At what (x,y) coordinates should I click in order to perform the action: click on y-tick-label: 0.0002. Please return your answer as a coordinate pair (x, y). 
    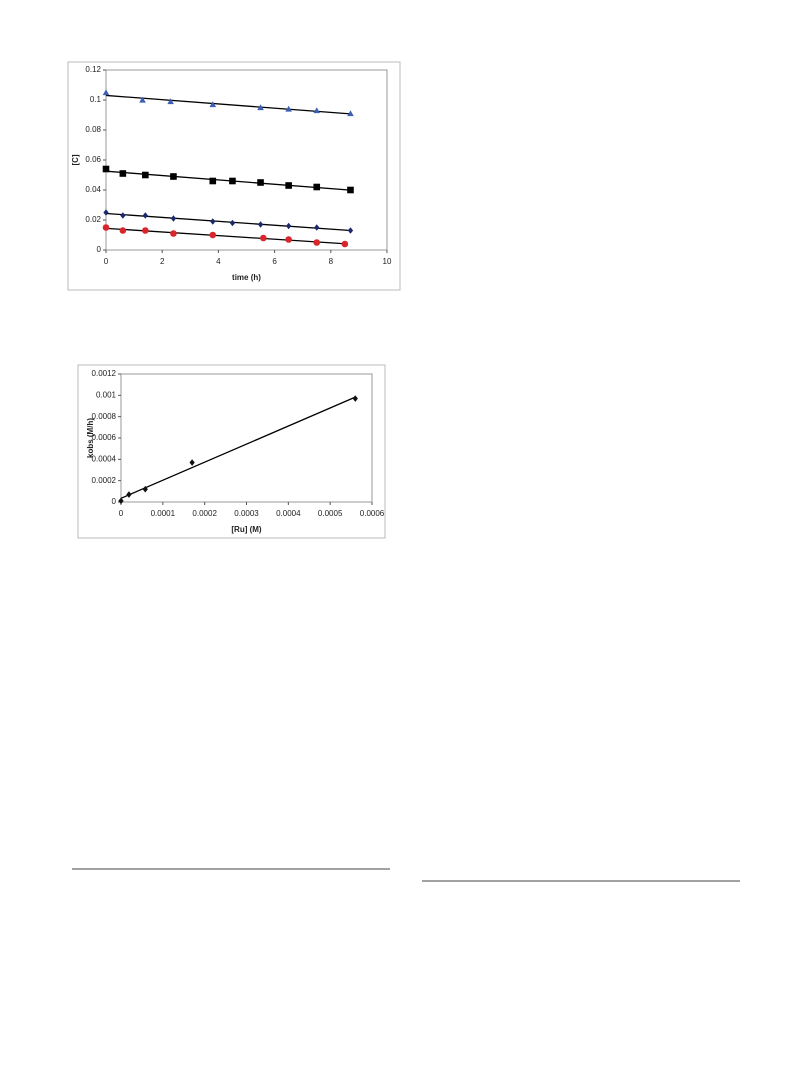
    Looking at the image, I should click on (104, 480).